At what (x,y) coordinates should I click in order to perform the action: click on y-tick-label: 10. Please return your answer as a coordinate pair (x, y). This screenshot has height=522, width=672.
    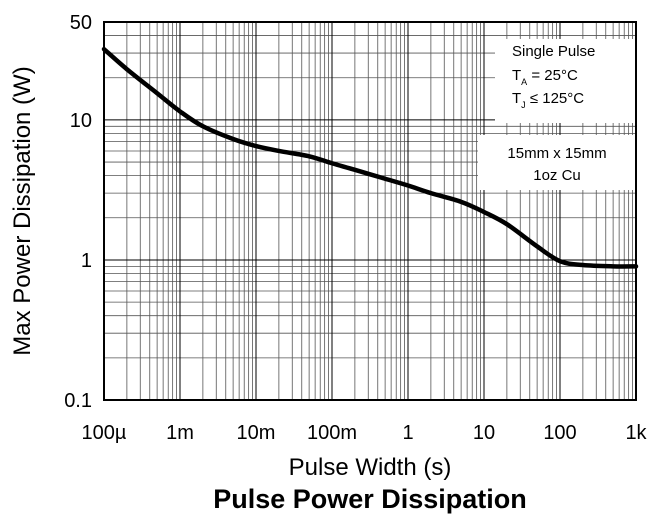
    Looking at the image, I should click on (81, 121).